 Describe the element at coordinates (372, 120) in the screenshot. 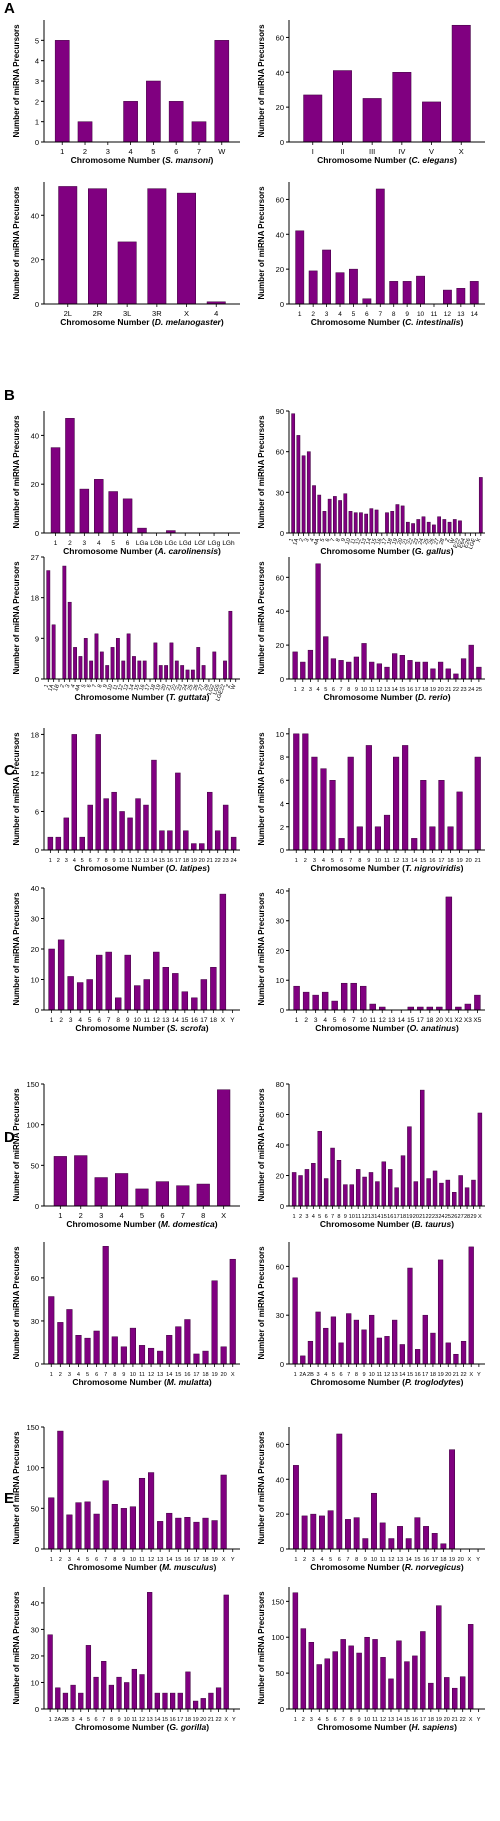

I see `bar-c-elegans-iii` at that location.